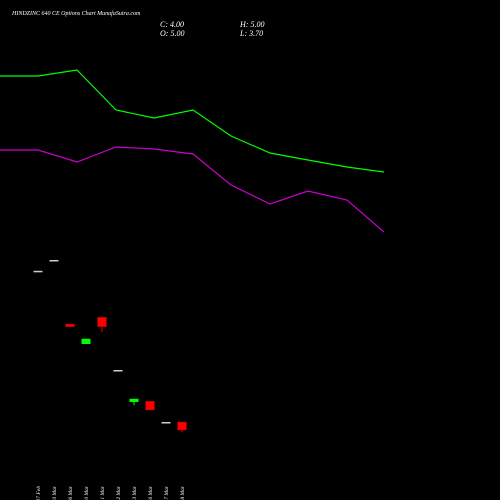 The width and height of the screenshot is (500, 500). Describe the element at coordinates (172, 33) in the screenshot. I see `header-open: O: 5.00` at that location.